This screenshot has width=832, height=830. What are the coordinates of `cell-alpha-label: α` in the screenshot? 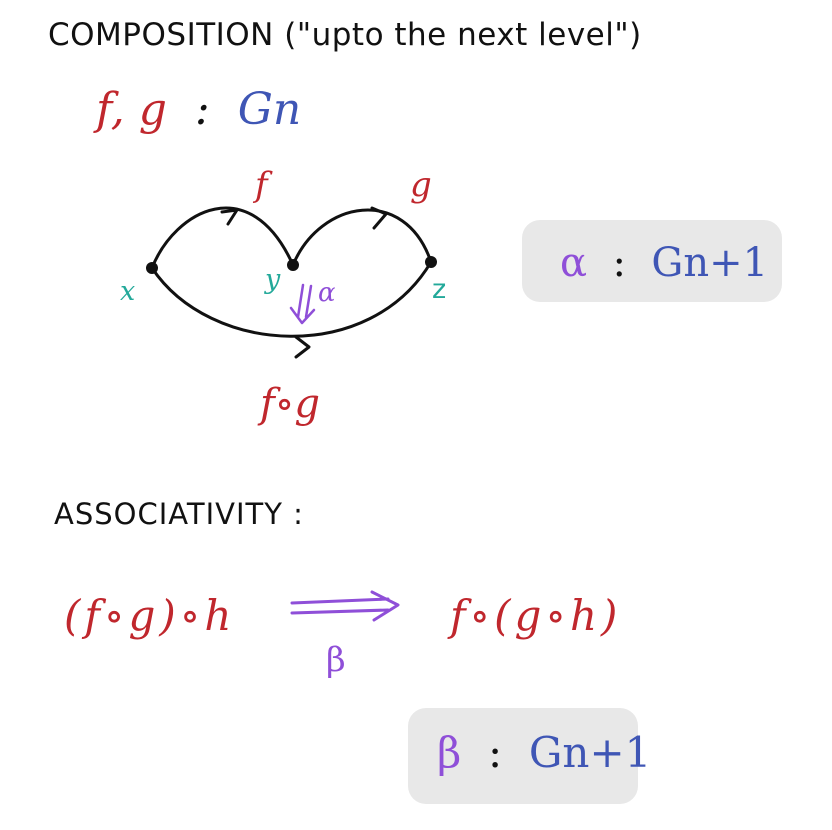 It's located at (327, 293).